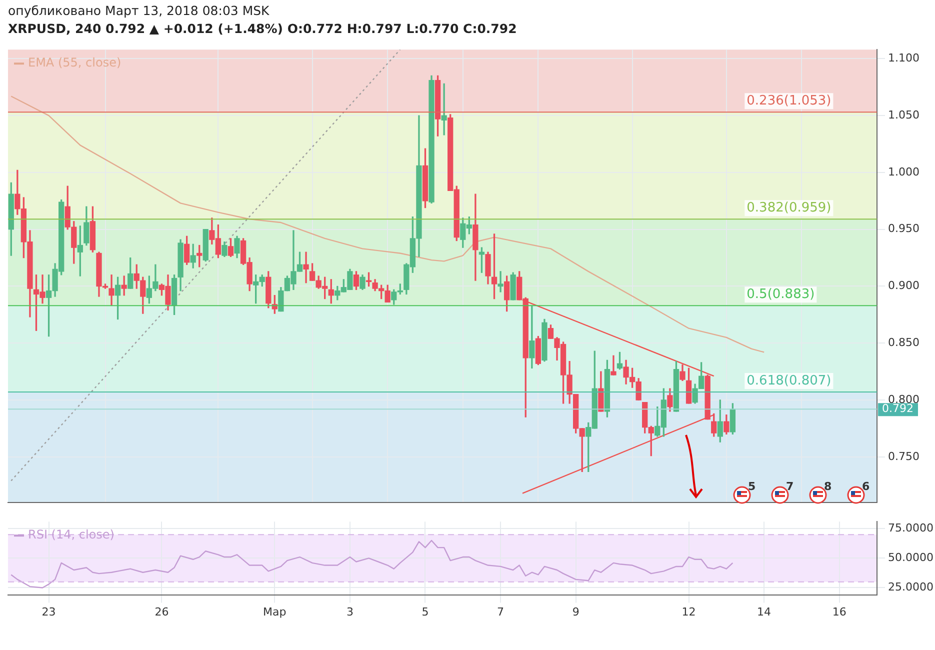 The image size is (935, 650). What do you see at coordinates (75, 63) in the screenshot?
I see `legend-label: EMA (55, close)` at bounding box center [75, 63].